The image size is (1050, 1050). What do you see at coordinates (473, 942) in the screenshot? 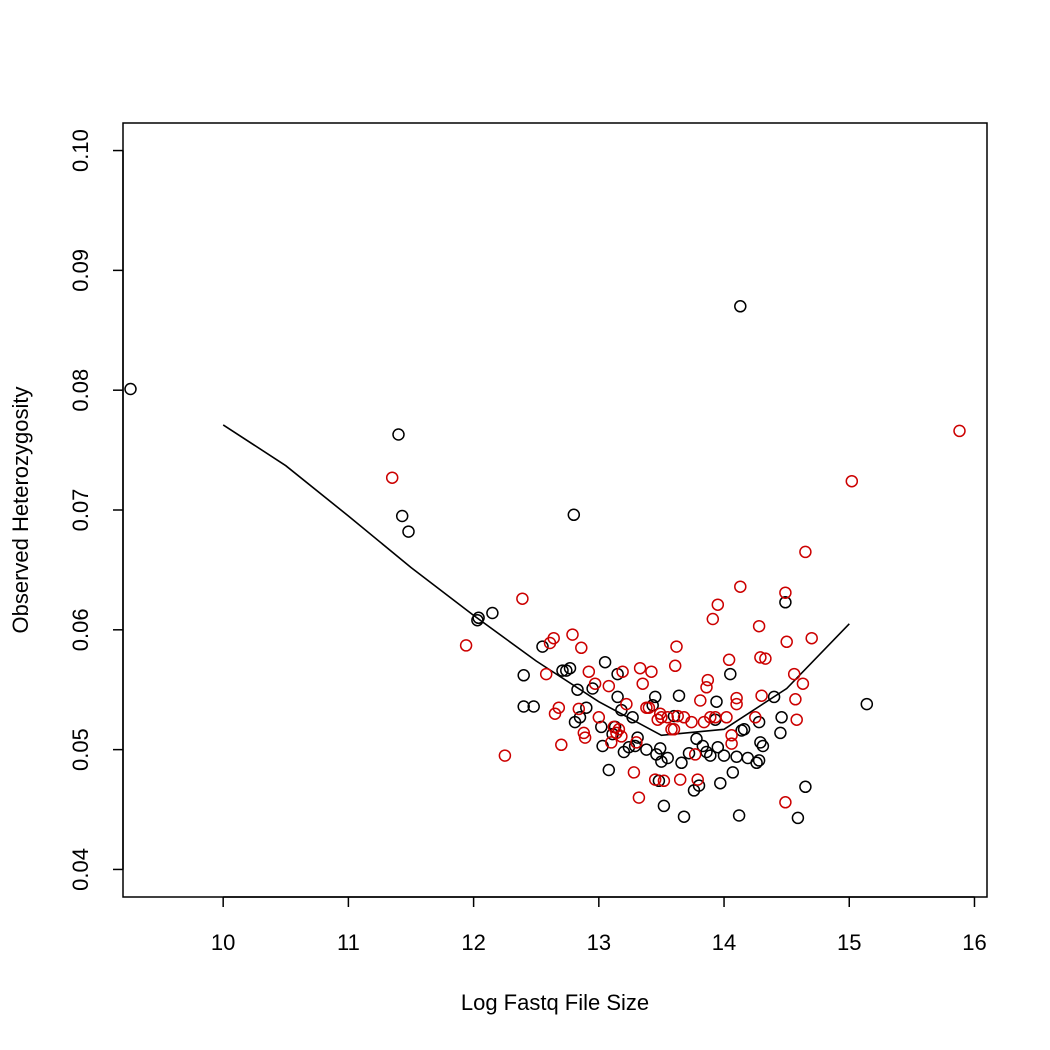
I see `x-tick-label: 12` at bounding box center [473, 942].